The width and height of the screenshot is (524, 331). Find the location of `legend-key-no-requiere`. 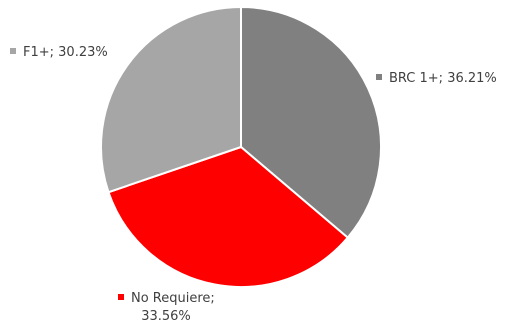

legend-key-no-requiere is located at coordinates (121, 297).